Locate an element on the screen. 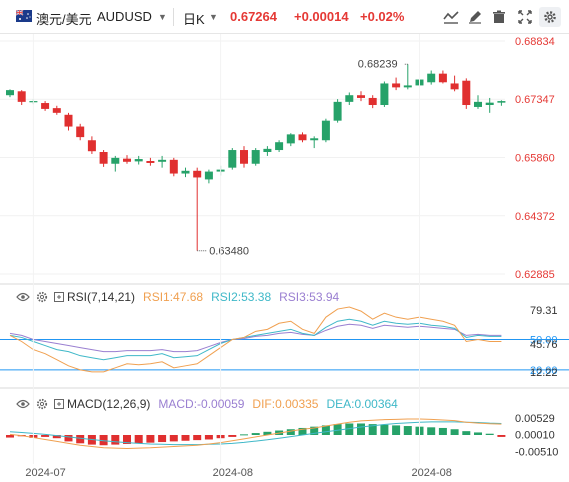 The width and height of the screenshot is (569, 482). price-tick-label: 0.64372 is located at coordinates (535, 217).